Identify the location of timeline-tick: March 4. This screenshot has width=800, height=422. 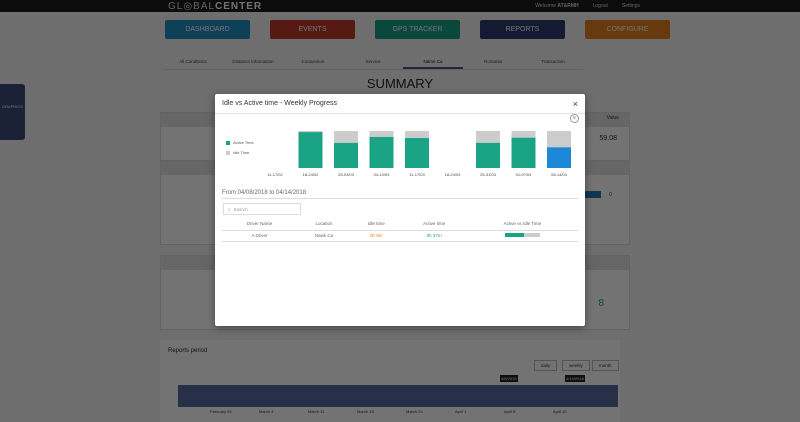
(266, 411).